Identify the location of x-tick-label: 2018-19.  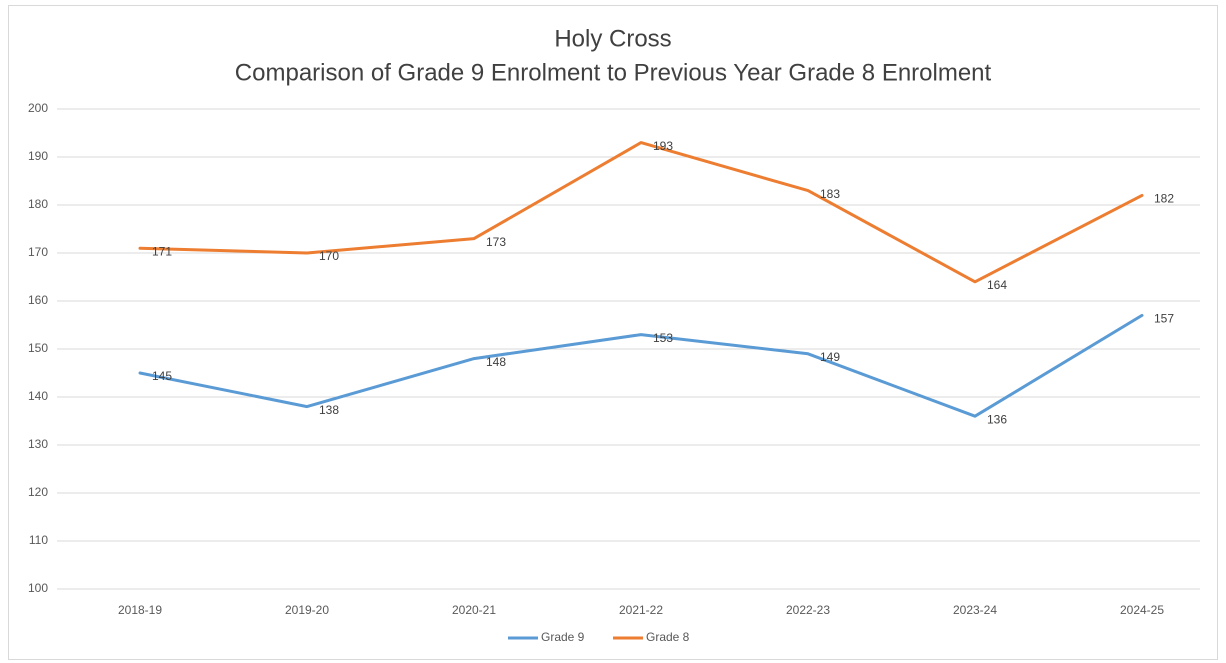
(140, 610).